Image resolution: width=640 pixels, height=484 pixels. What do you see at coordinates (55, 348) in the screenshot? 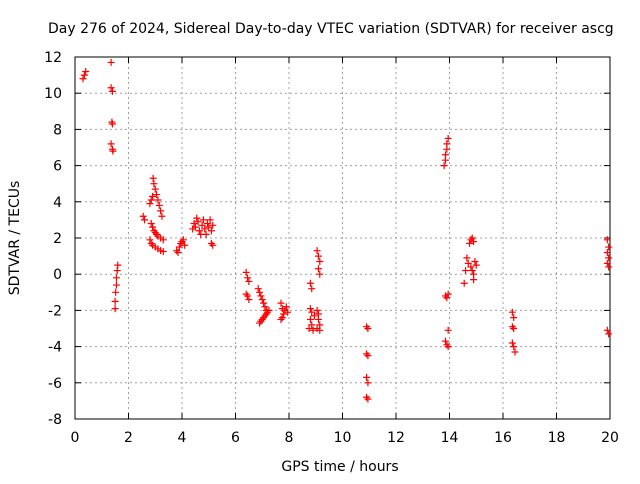
I see `y-tick-label: -4` at bounding box center [55, 348].